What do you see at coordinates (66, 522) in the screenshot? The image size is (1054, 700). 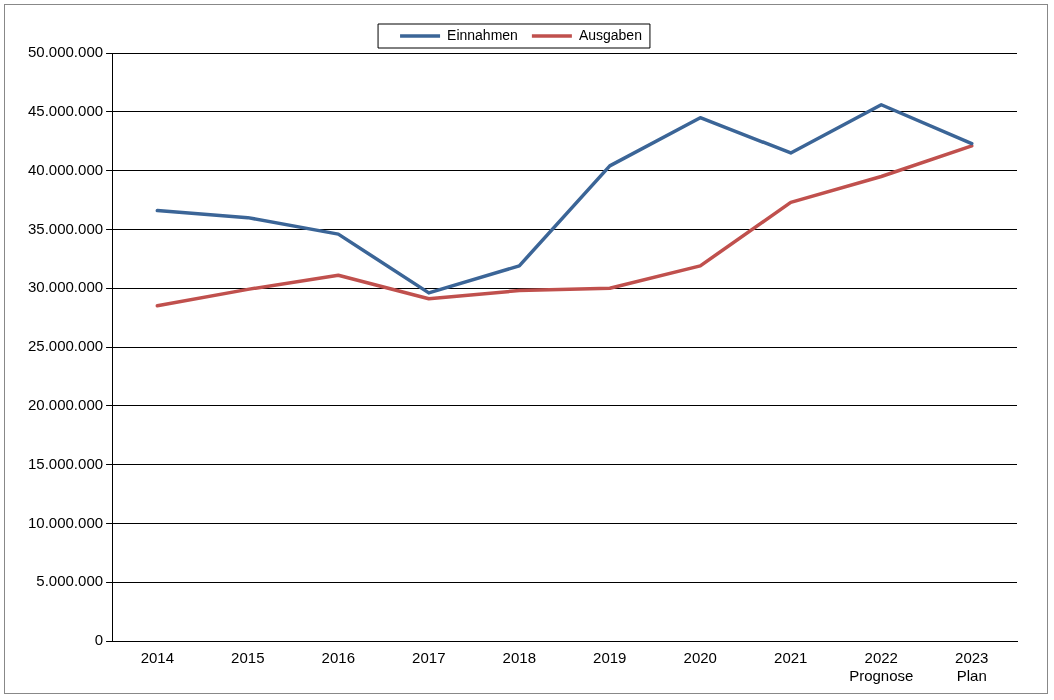 I see `y-tick-label: 10.000.000` at bounding box center [66, 522].